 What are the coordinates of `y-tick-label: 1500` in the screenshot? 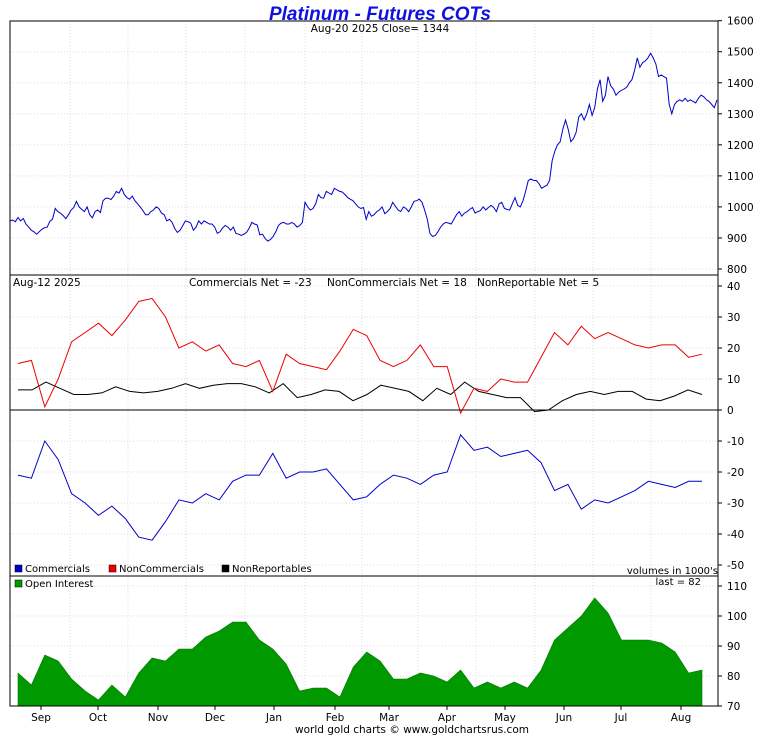 It's located at (740, 53).